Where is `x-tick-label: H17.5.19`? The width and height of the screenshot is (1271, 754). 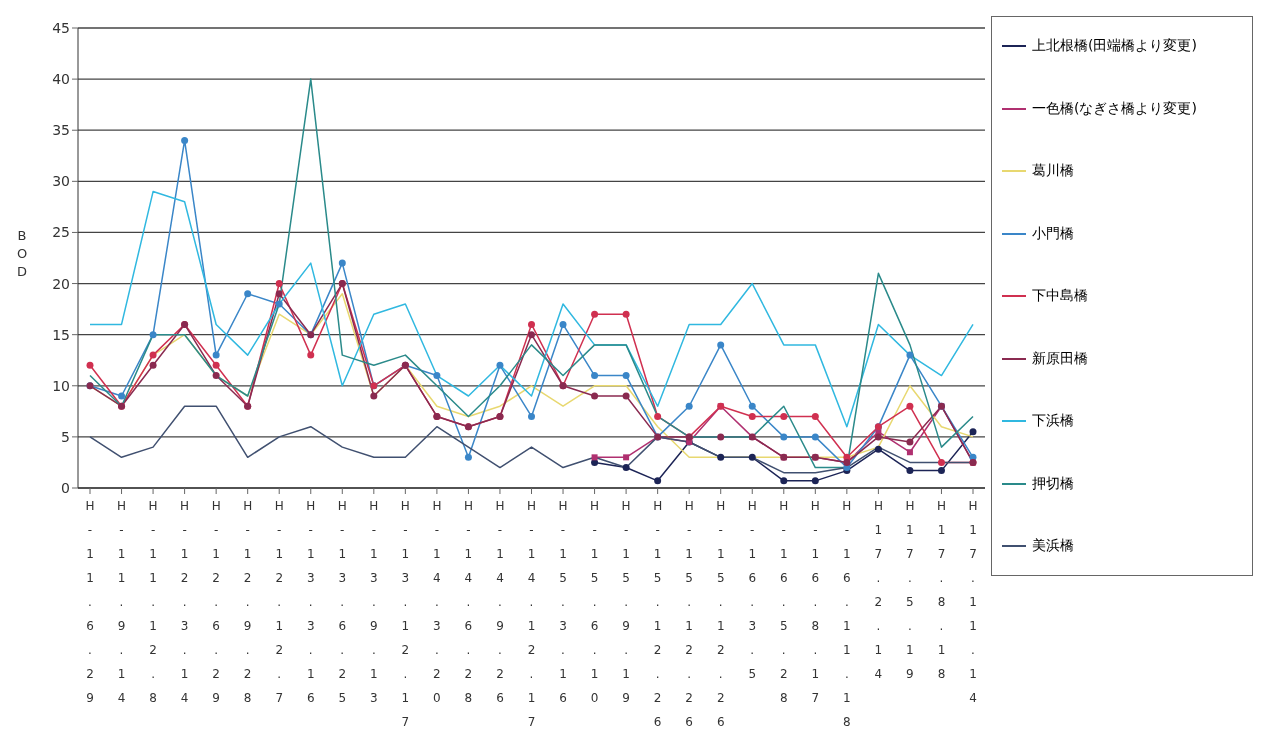 x-tick-label: H17.5.19 is located at coordinates (910, 590).